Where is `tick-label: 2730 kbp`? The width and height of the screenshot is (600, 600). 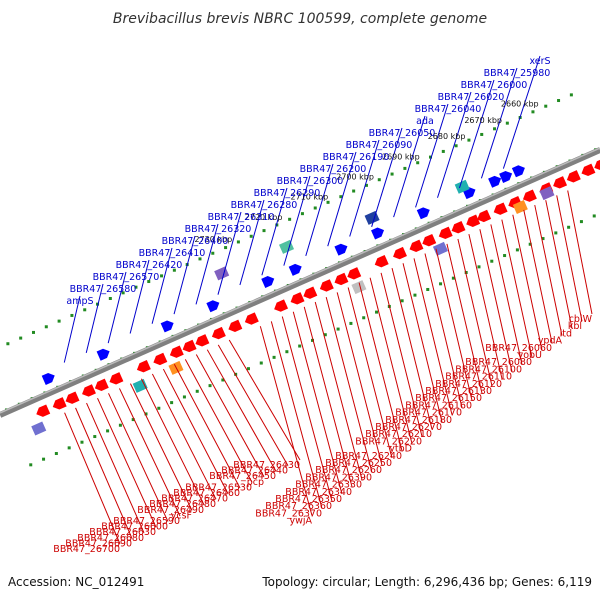 tick-label: 2730 kbp is located at coordinates (213, 239).